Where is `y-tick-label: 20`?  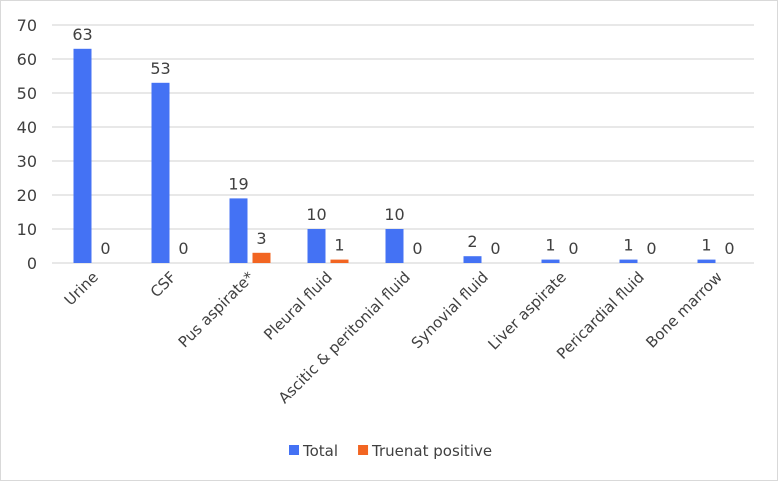
y-tick-label: 20 is located at coordinates (27, 195).